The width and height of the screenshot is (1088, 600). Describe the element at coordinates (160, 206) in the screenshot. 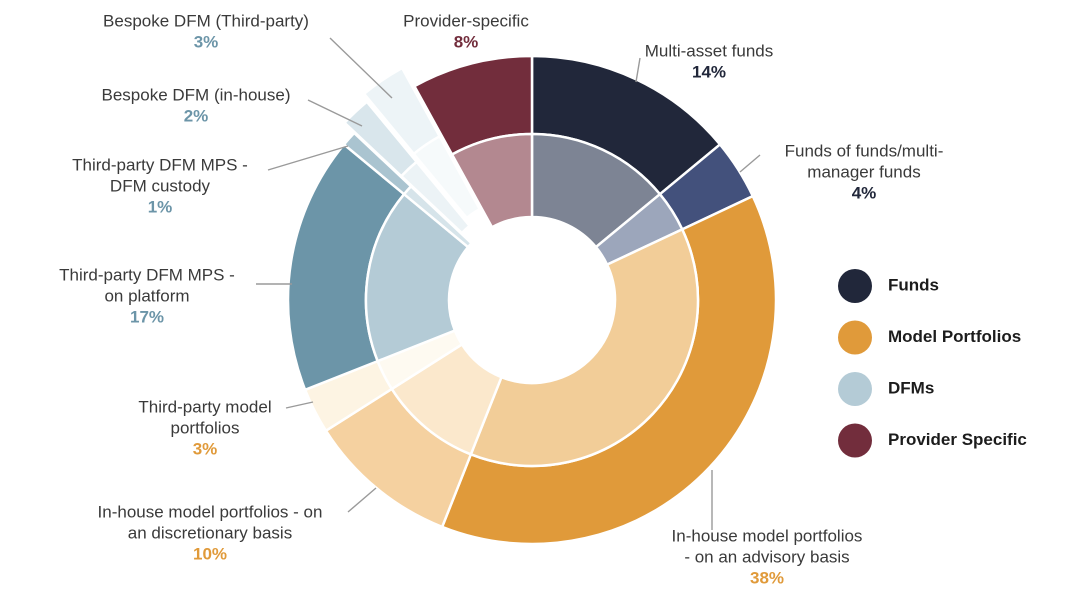

I see `slice-value-third-party-dfm-mps-dfm-custody: 1%` at that location.